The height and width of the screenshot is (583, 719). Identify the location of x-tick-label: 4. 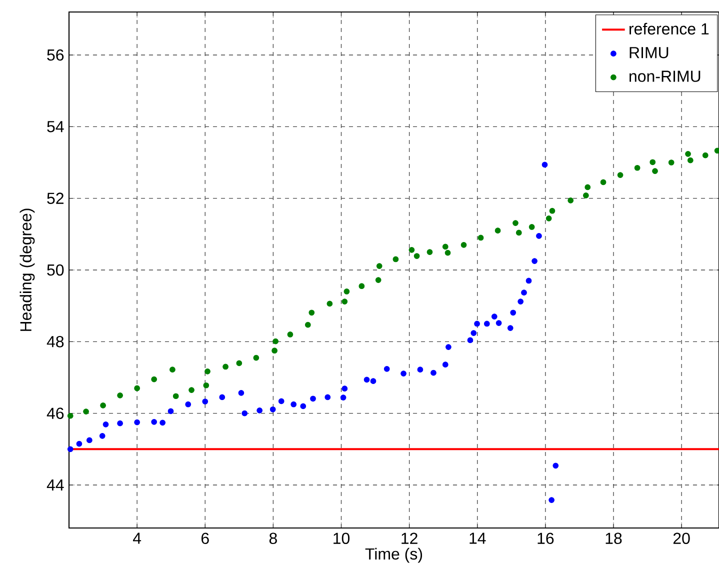
(137, 538).